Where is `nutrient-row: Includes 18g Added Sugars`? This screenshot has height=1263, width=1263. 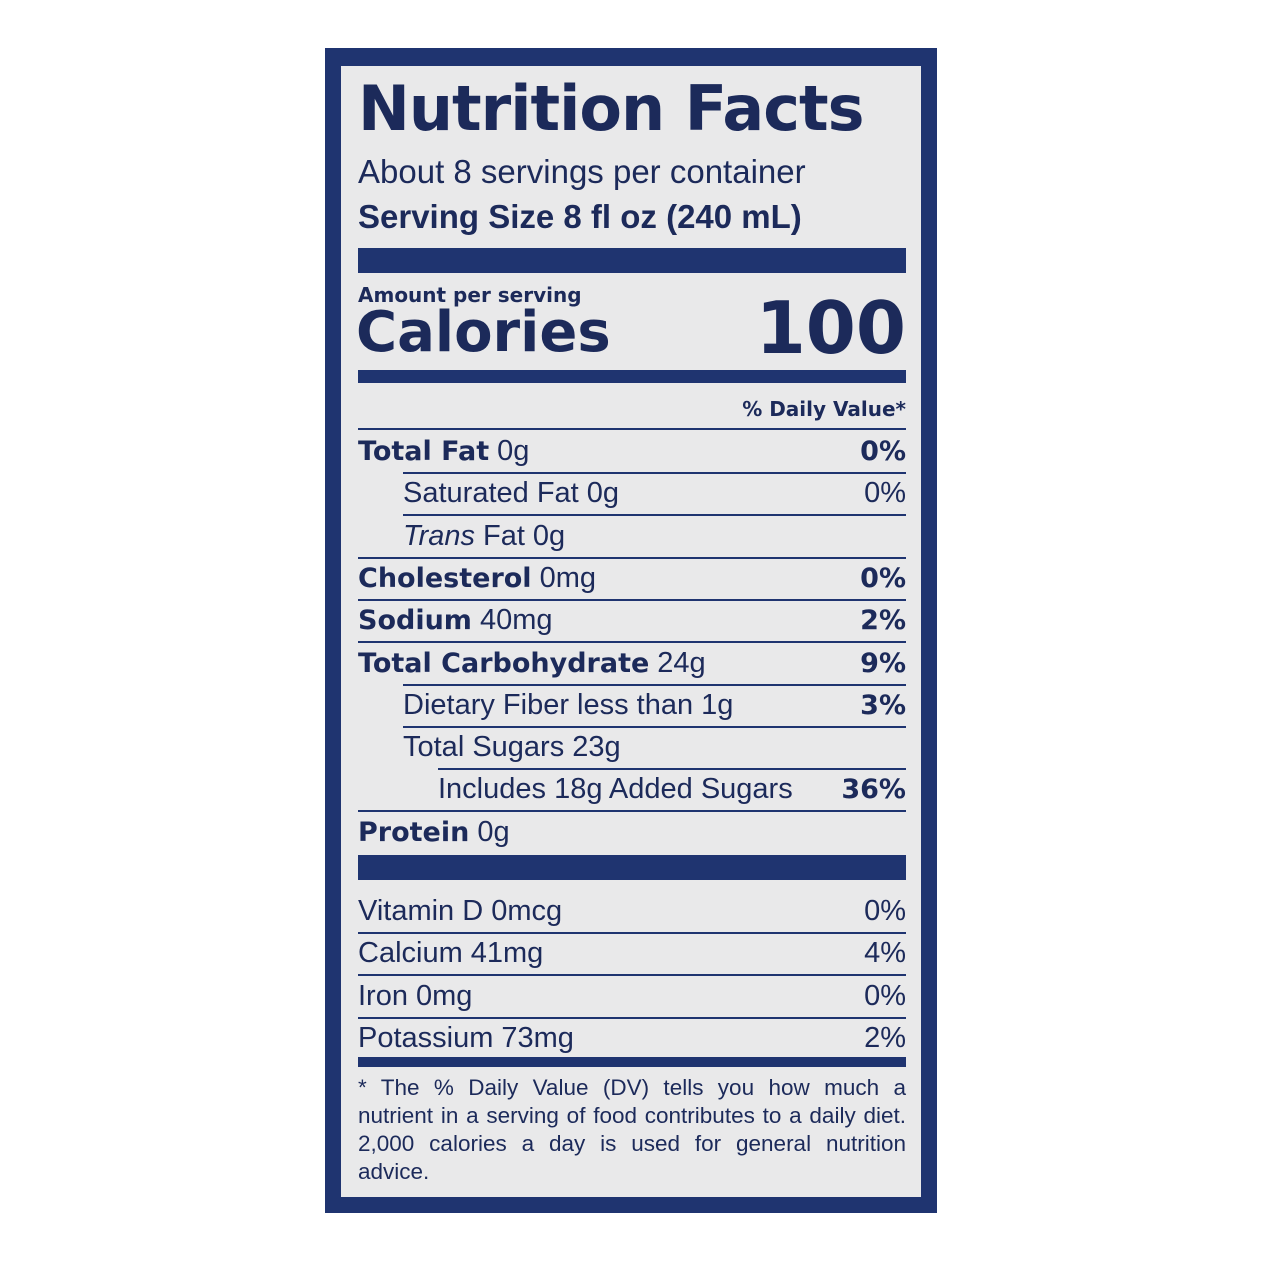
nutrient-row: Includes 18g Added Sugars is located at coordinates (615, 789).